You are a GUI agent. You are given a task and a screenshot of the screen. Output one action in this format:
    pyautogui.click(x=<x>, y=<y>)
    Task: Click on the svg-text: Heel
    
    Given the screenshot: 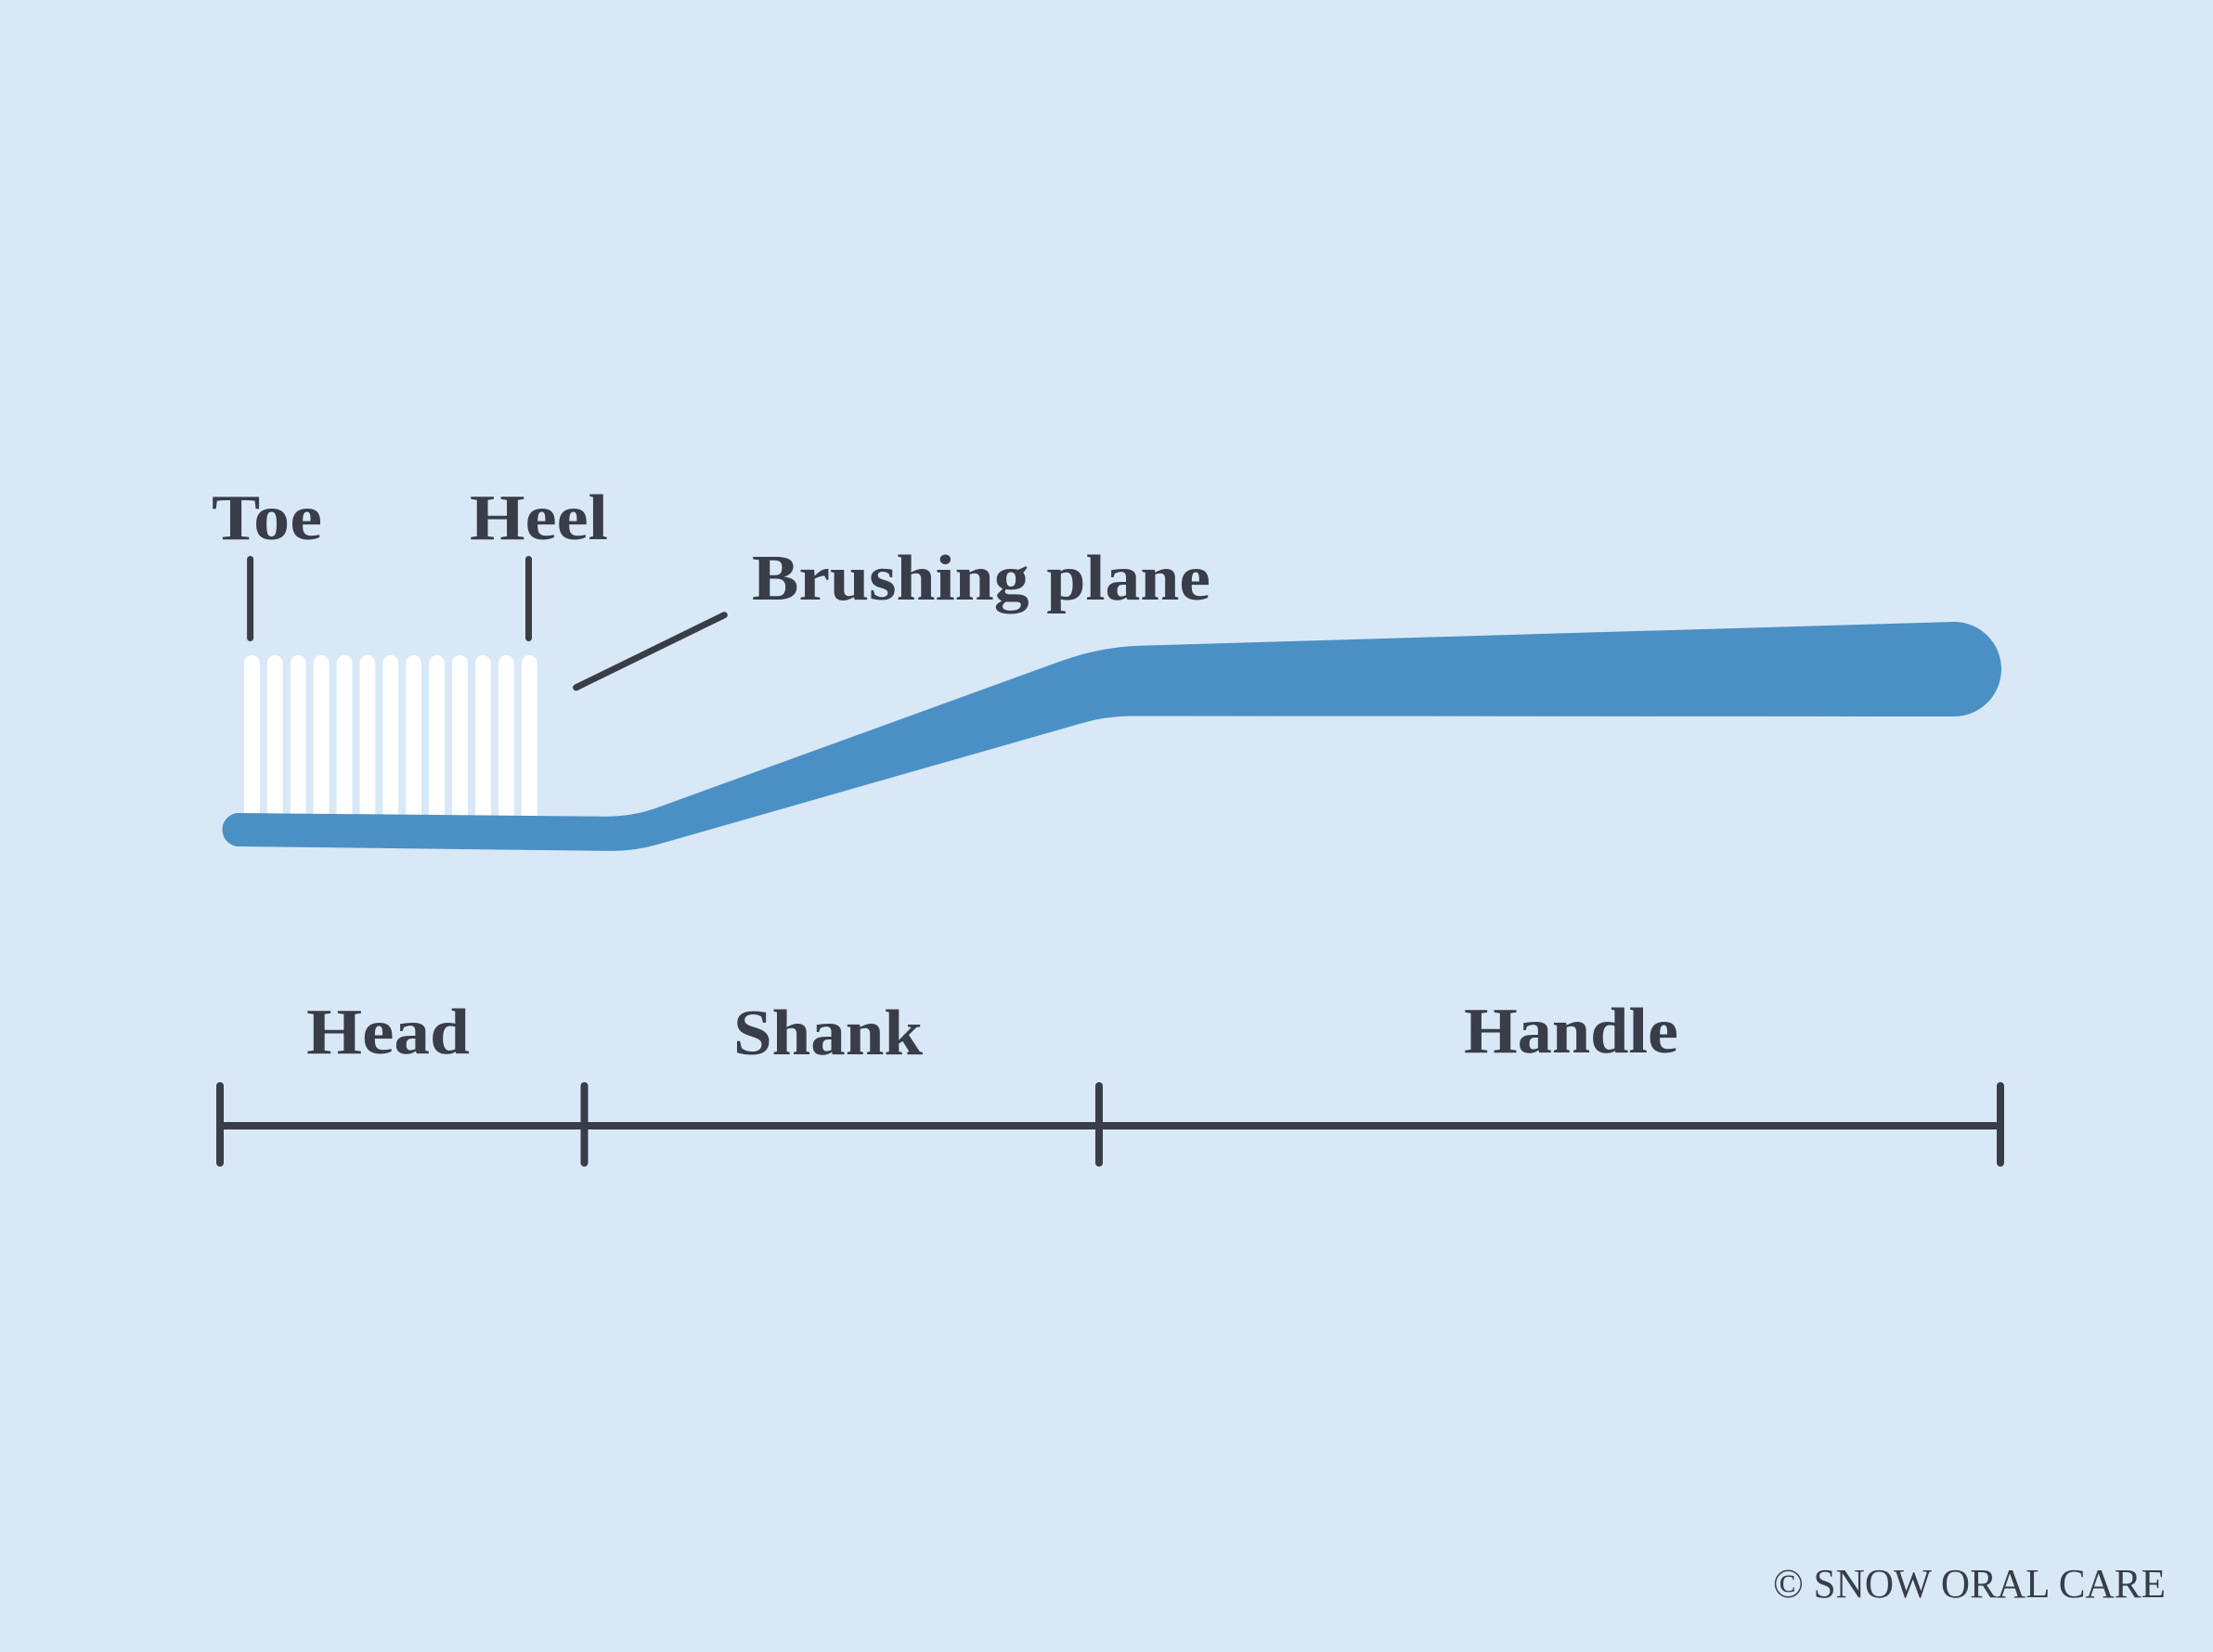 What is the action you would take?
    pyautogui.click(x=539, y=518)
    